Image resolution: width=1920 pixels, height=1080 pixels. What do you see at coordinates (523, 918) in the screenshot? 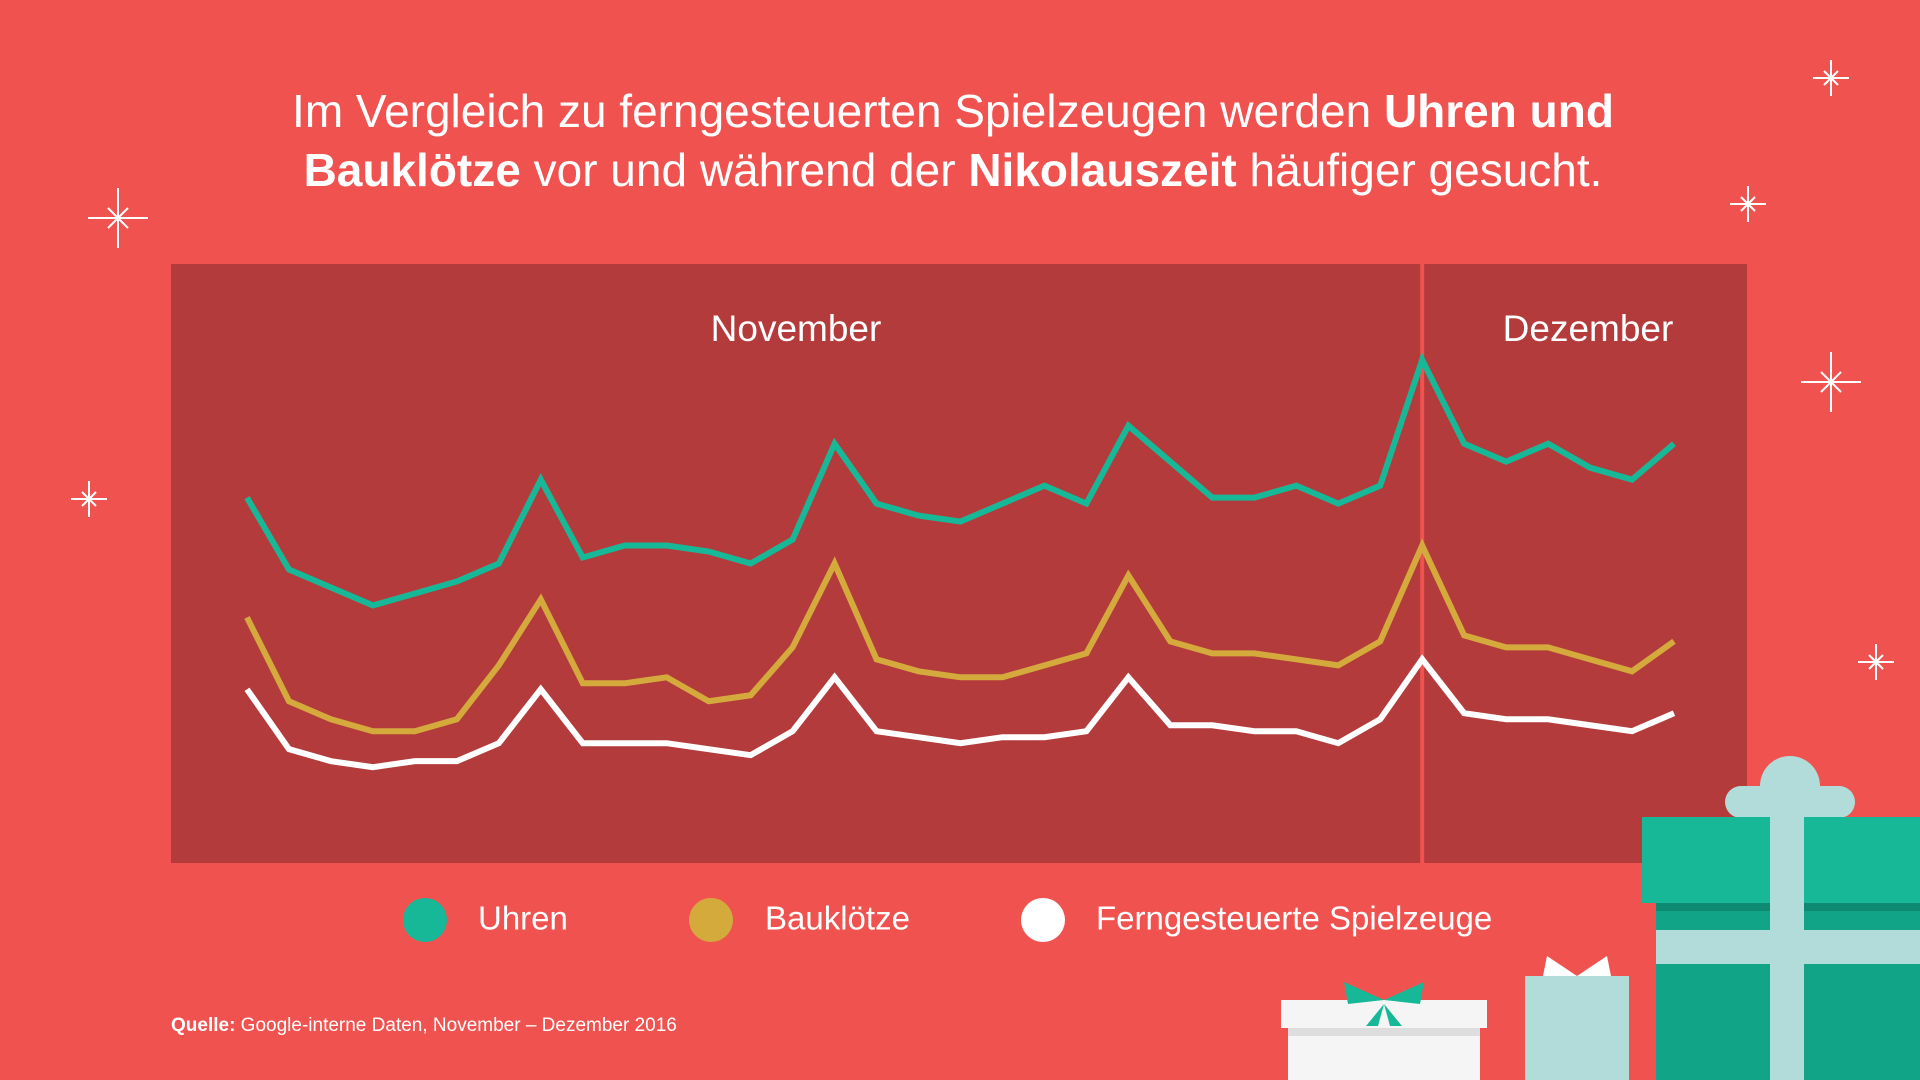
I see `legend-label: Uhren` at bounding box center [523, 918].